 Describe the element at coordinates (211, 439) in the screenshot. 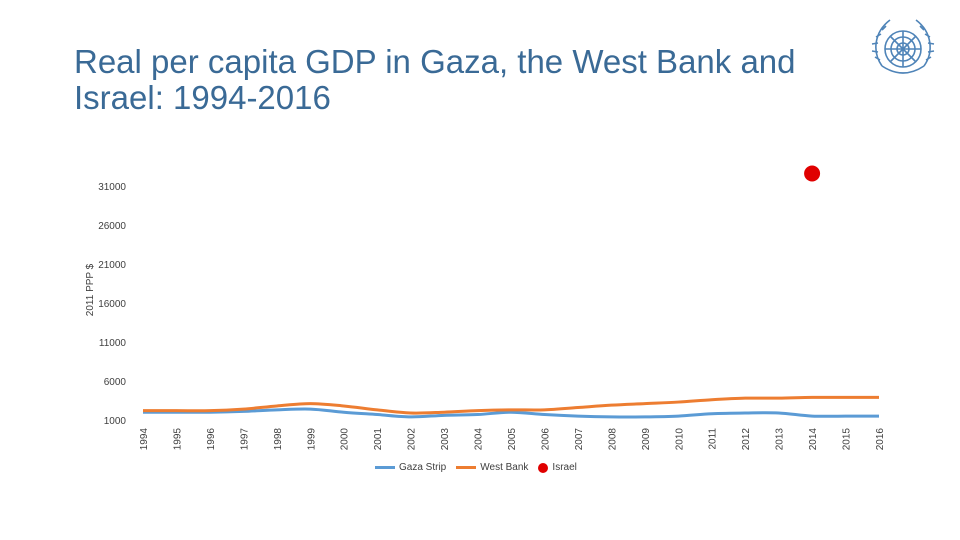

I see `x-tick-label: 1996` at that location.